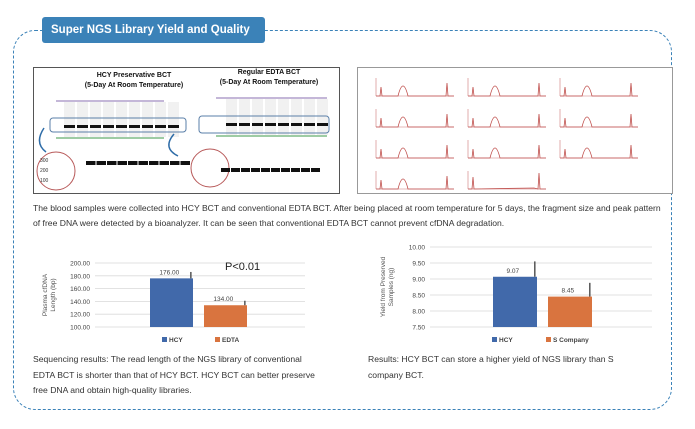  I want to click on y-axis-title-line: Length (bp), so click(53, 294).